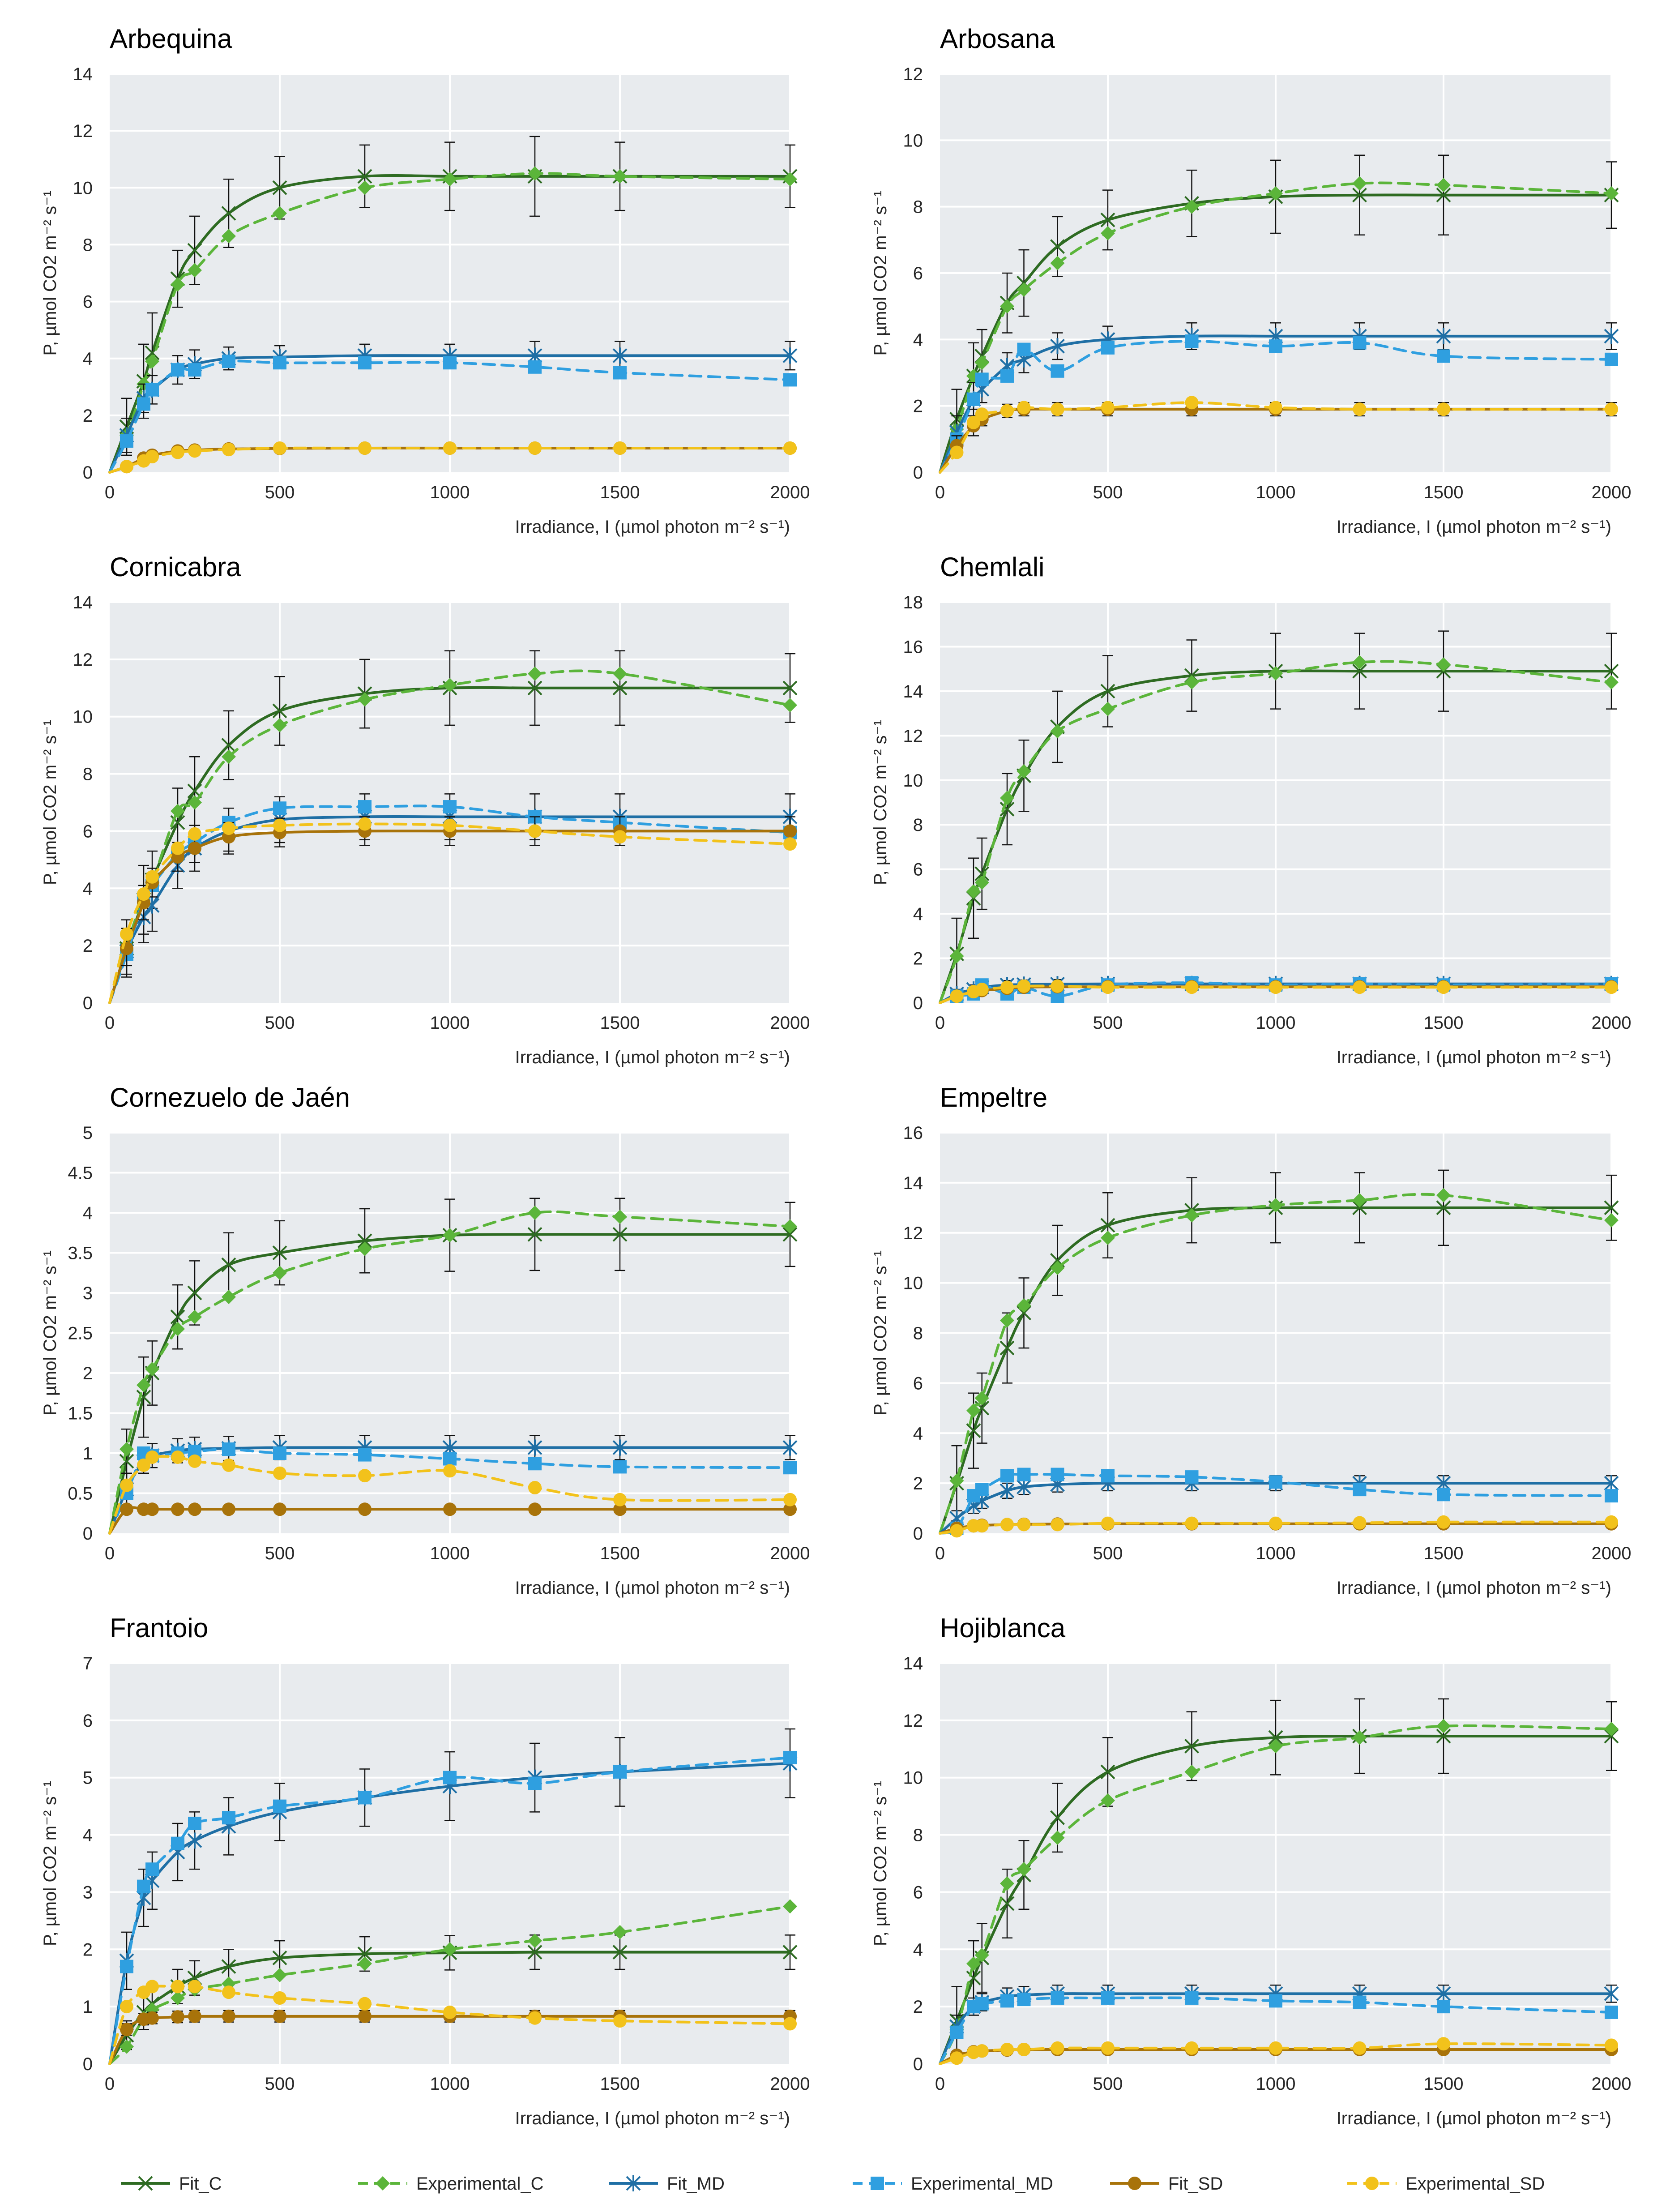  Describe the element at coordinates (667, 2184) in the screenshot. I see `legend-item: Fit_MD` at that location.